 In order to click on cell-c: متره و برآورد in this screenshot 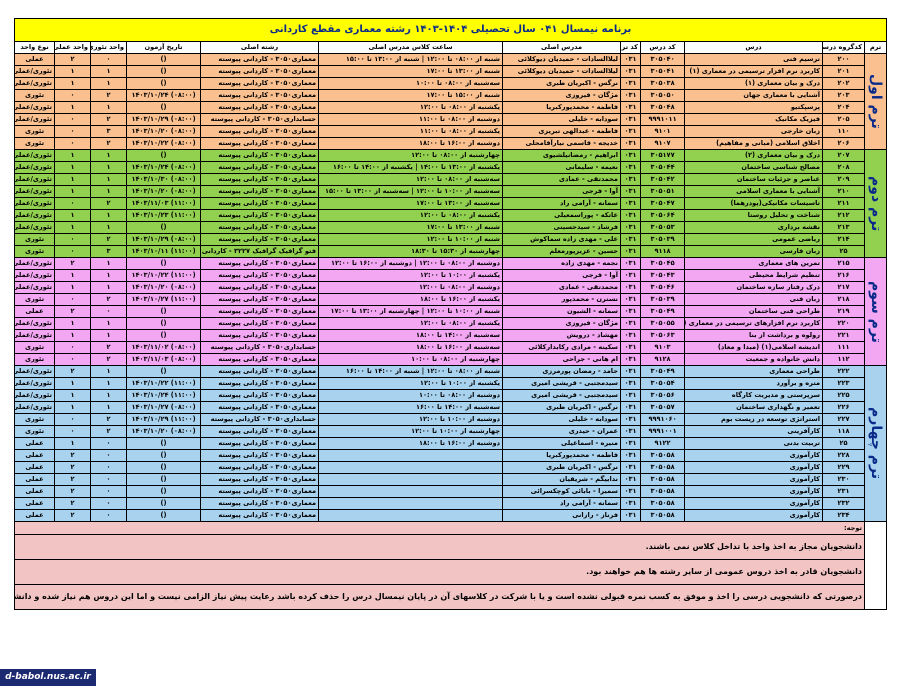, I will do `click(754, 383)`.